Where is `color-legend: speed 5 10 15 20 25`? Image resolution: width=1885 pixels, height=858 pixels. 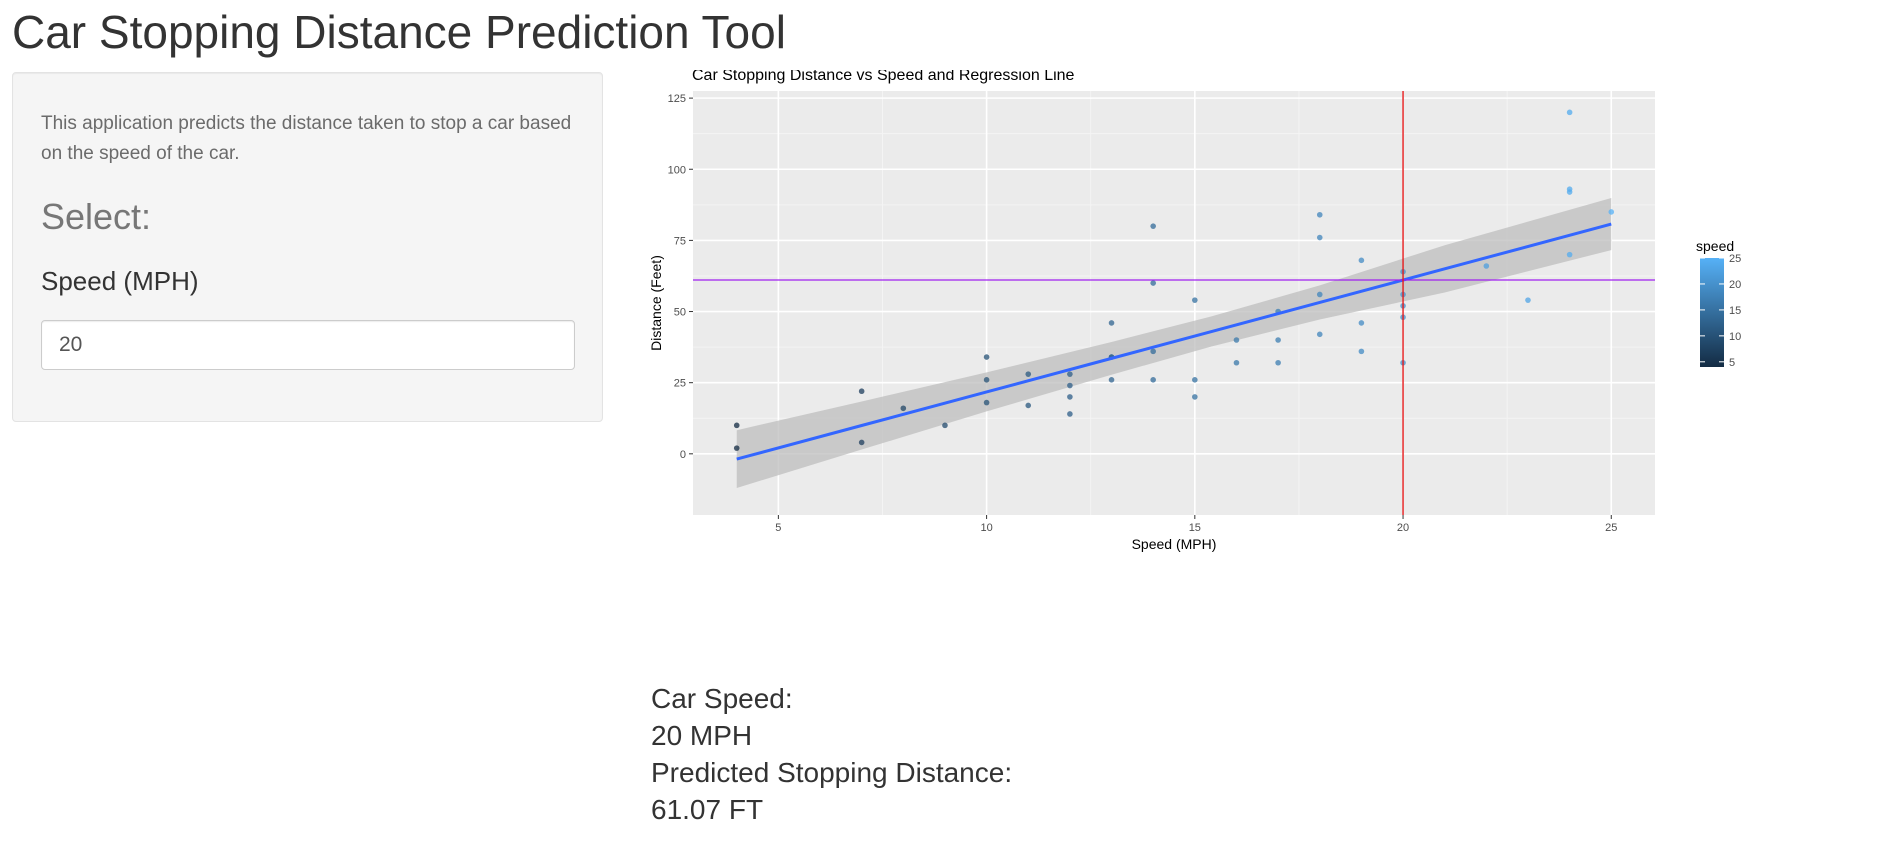
color-legend: speed 5 10 15 20 25 is located at coordinates (1718, 303).